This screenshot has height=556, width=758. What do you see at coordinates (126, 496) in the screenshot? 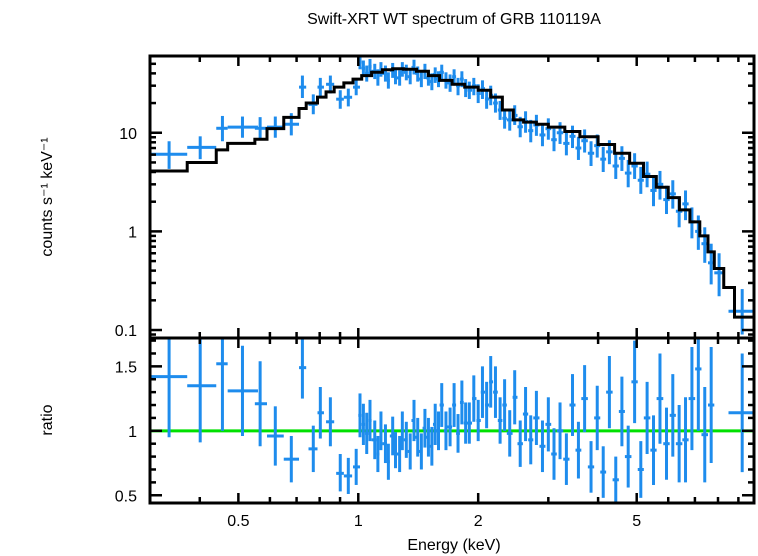
I see `y-tick-label: 0.5` at bounding box center [126, 496].